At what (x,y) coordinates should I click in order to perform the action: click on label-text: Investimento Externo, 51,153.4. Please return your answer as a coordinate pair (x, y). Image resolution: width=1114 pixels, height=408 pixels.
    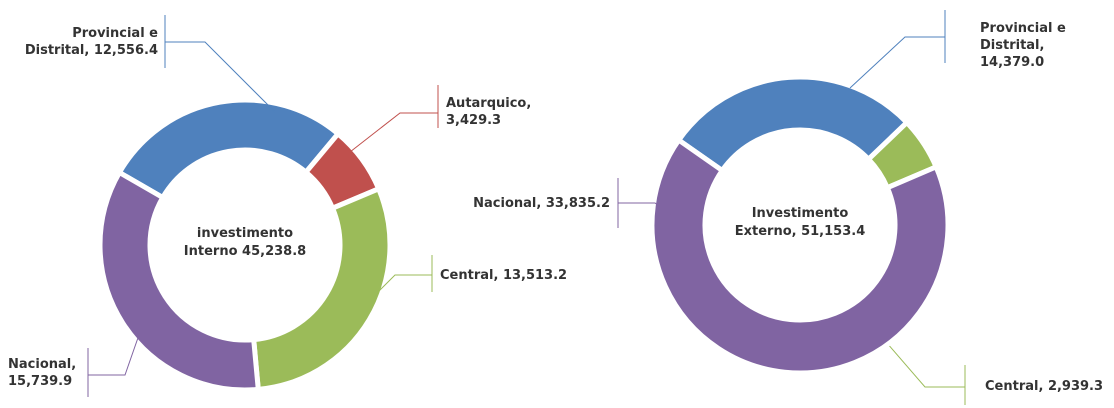
    Looking at the image, I should click on (800, 222).